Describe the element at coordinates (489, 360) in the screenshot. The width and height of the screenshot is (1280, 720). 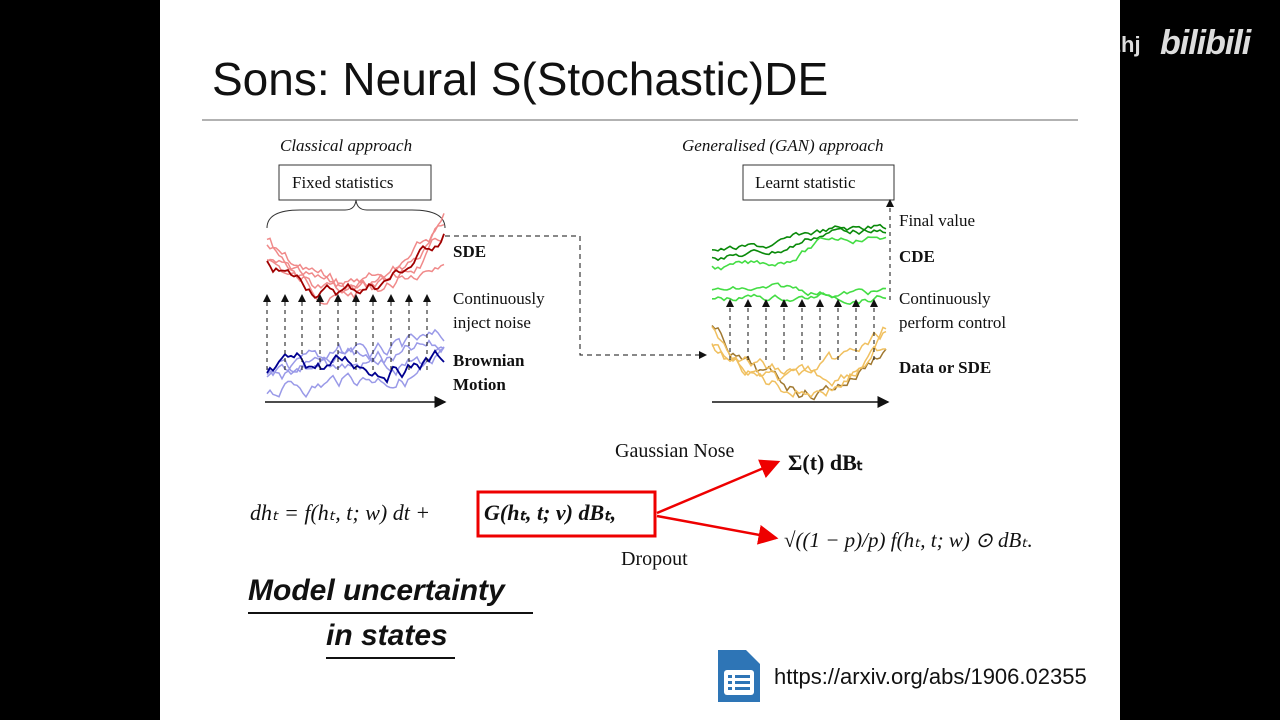
I see `label: Brownian` at that location.